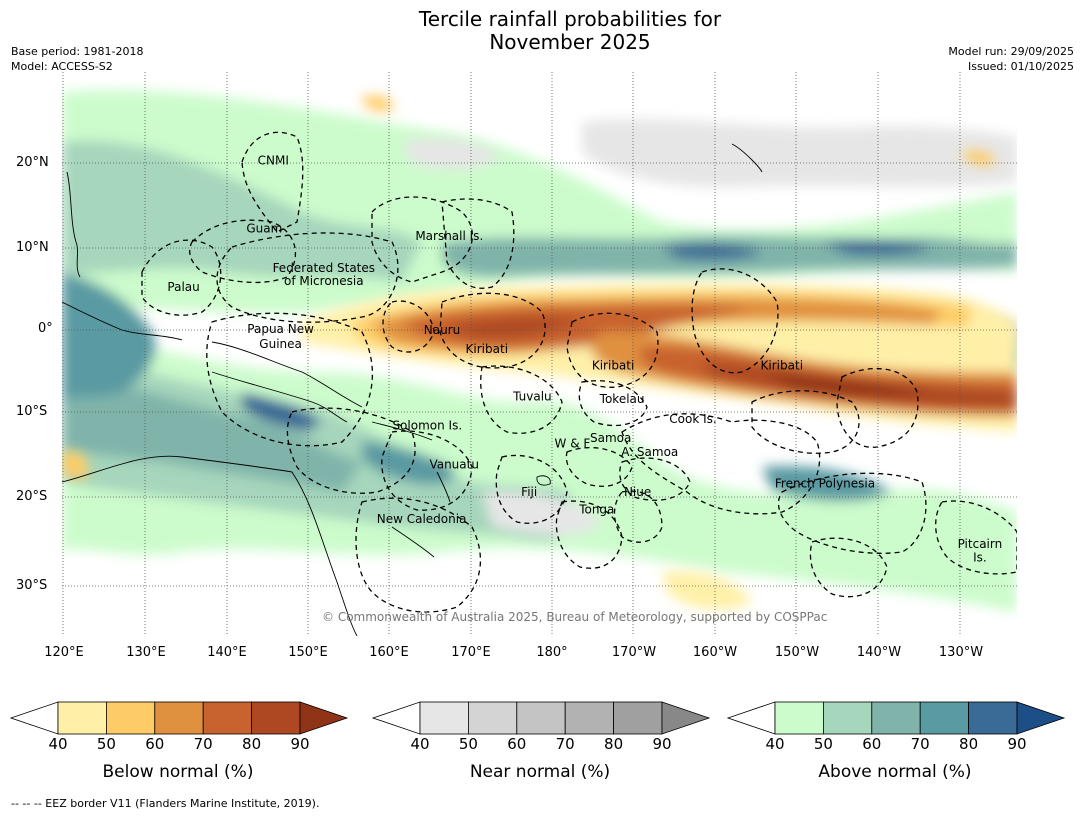 This screenshot has height=816, width=1085. What do you see at coordinates (32, 496) in the screenshot?
I see `lat-tick-20s: 20°S` at bounding box center [32, 496].